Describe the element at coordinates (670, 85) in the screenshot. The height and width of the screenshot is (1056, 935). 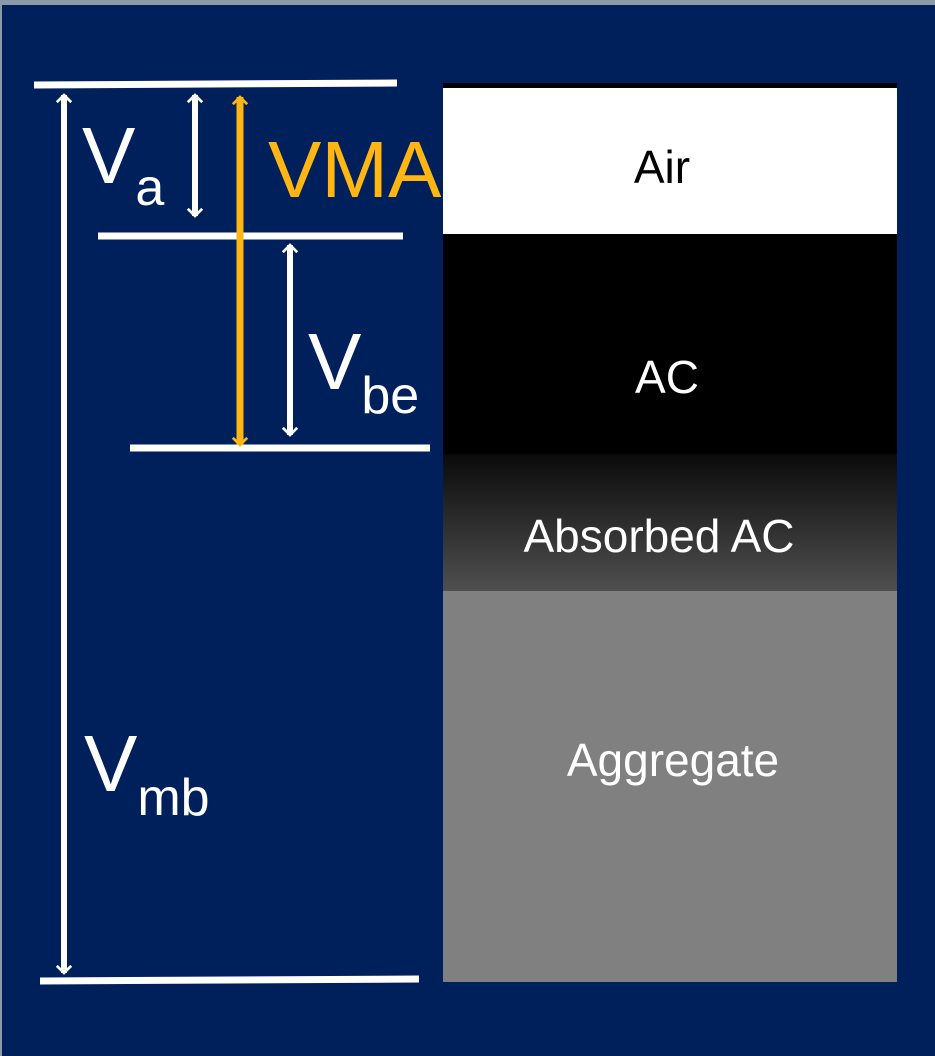
I see `column-top-edge` at that location.